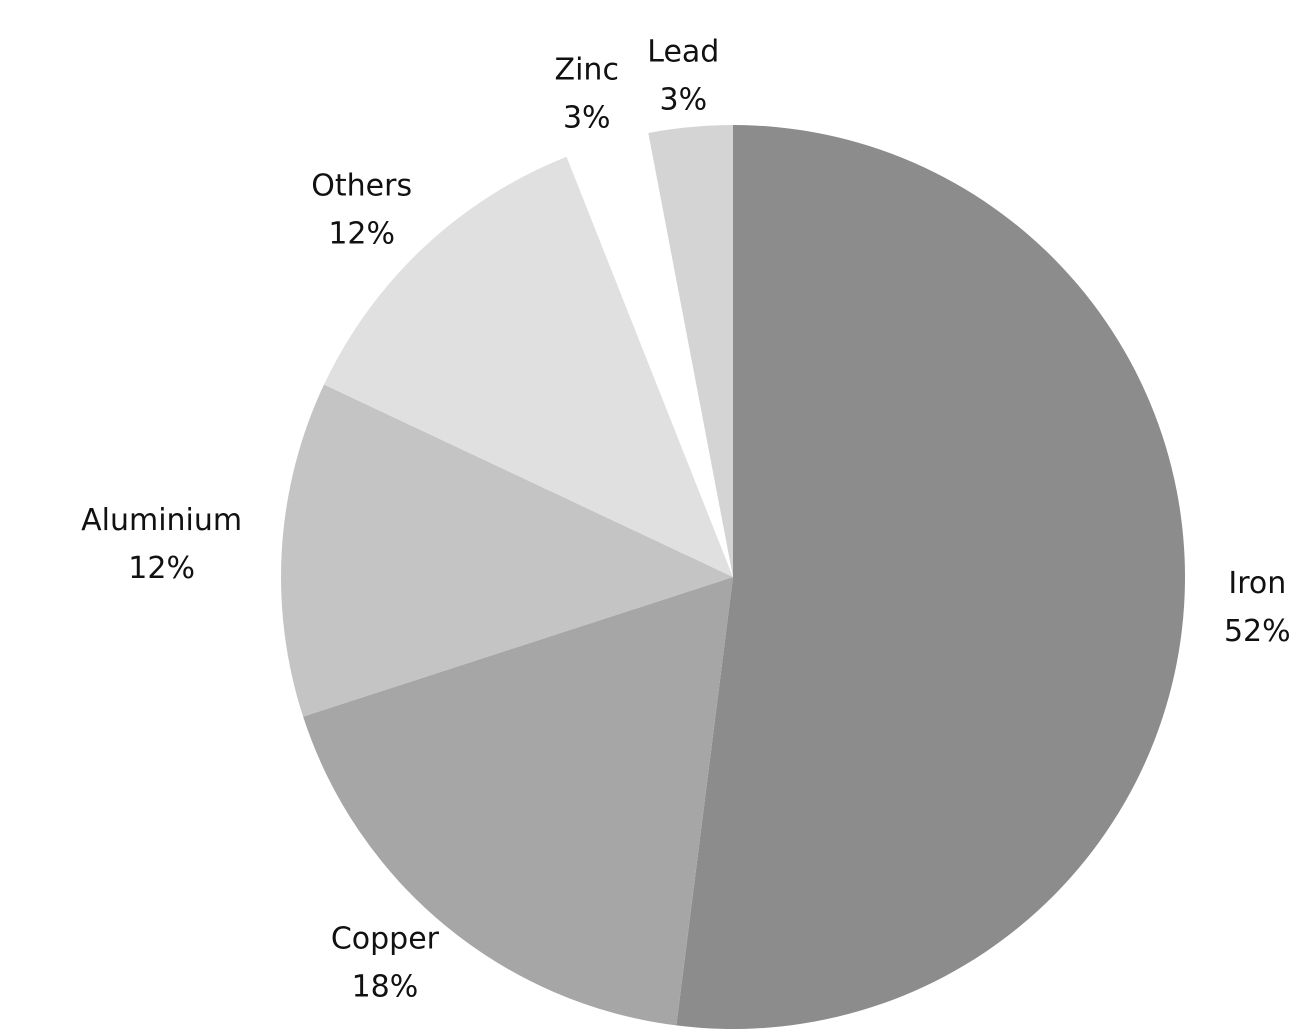 The height and width of the screenshot is (1034, 1310). What do you see at coordinates (1257, 631) in the screenshot?
I see `value-label: 52%` at bounding box center [1257, 631].